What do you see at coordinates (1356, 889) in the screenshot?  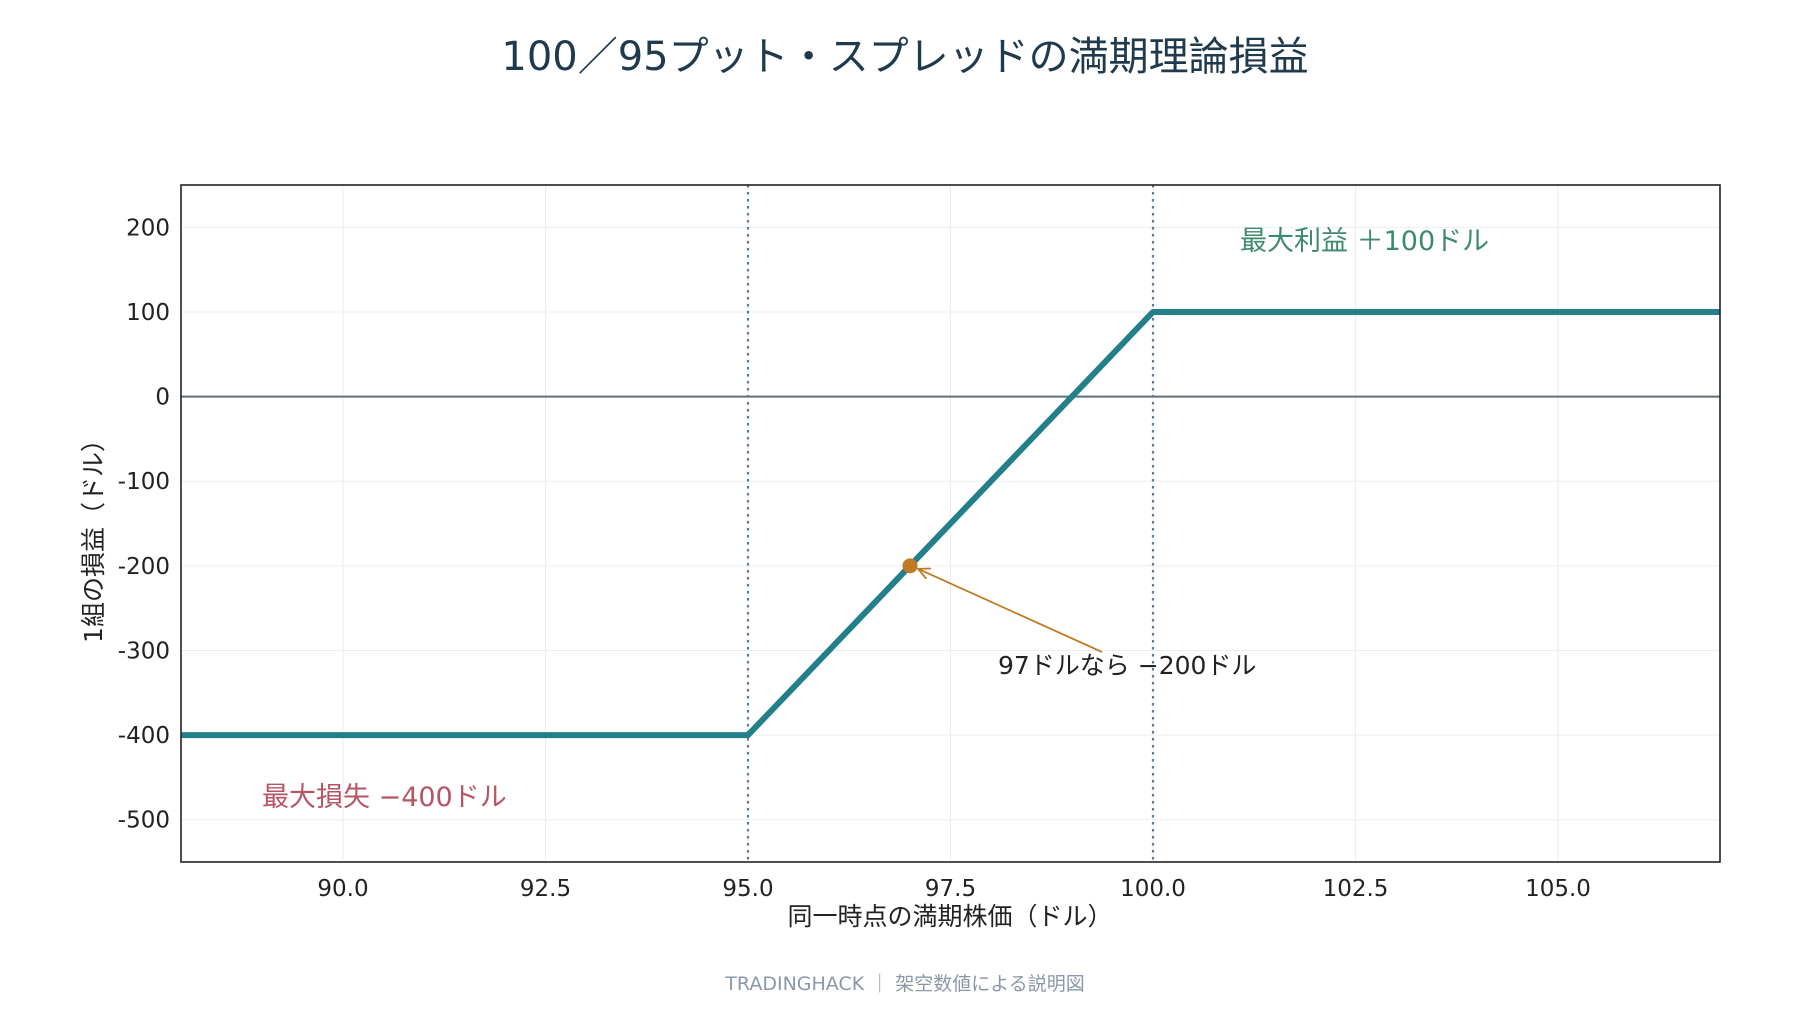 I see `x-tick-label: 102.5` at bounding box center [1356, 889].